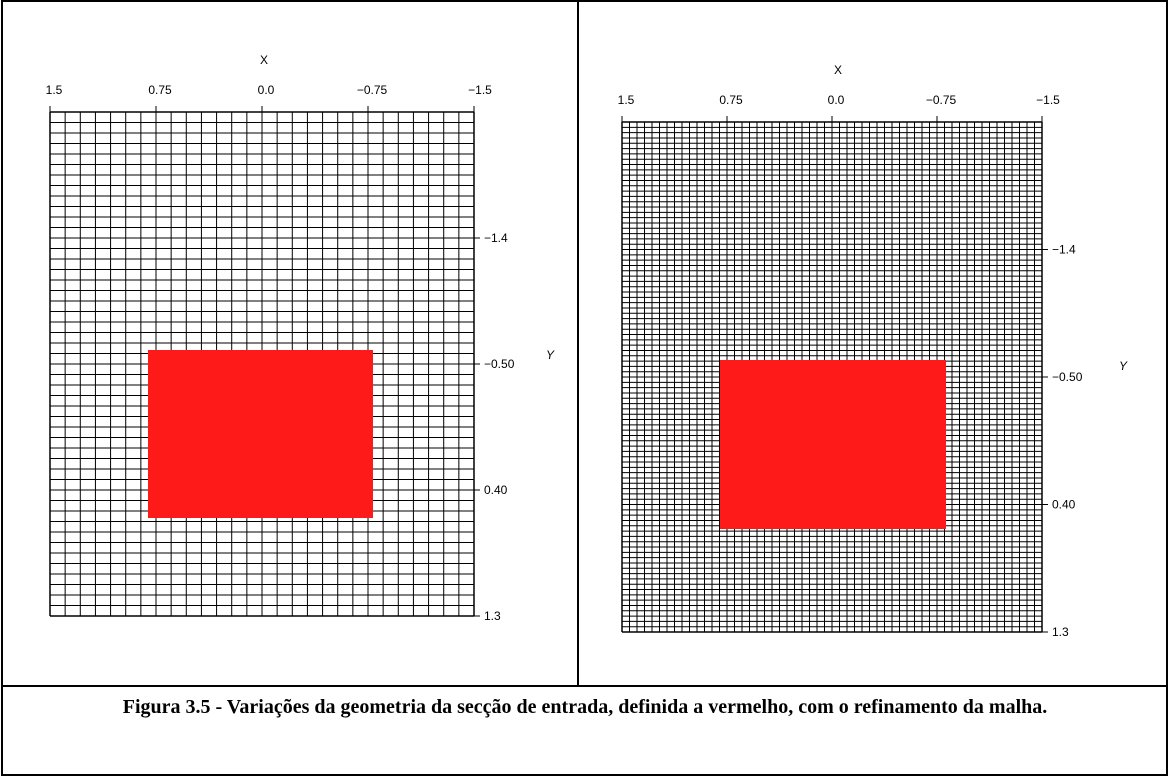 This screenshot has width=1168, height=776. I want to click on caption-top-border, so click(584, 686).